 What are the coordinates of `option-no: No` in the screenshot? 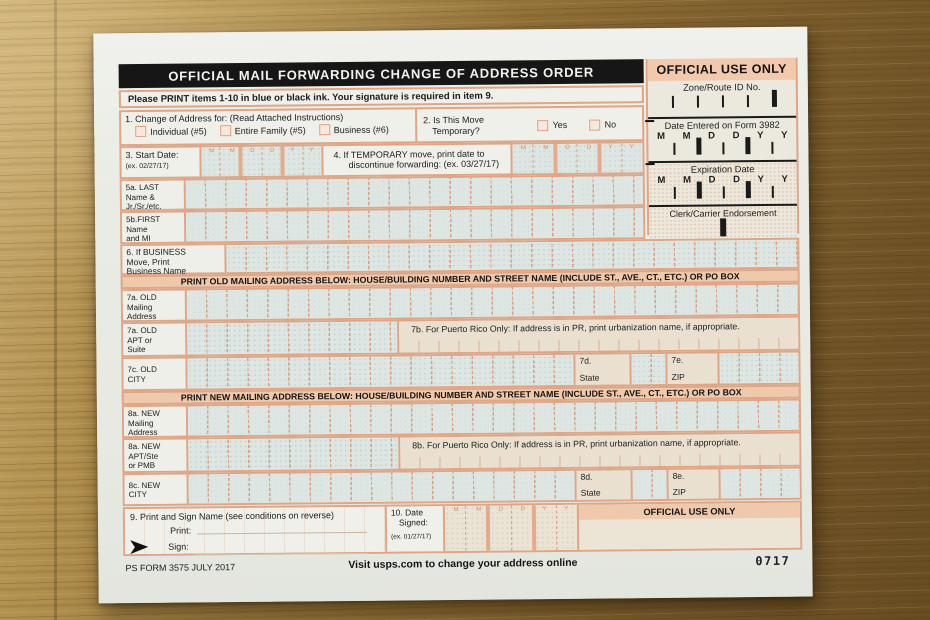 It's located at (603, 125).